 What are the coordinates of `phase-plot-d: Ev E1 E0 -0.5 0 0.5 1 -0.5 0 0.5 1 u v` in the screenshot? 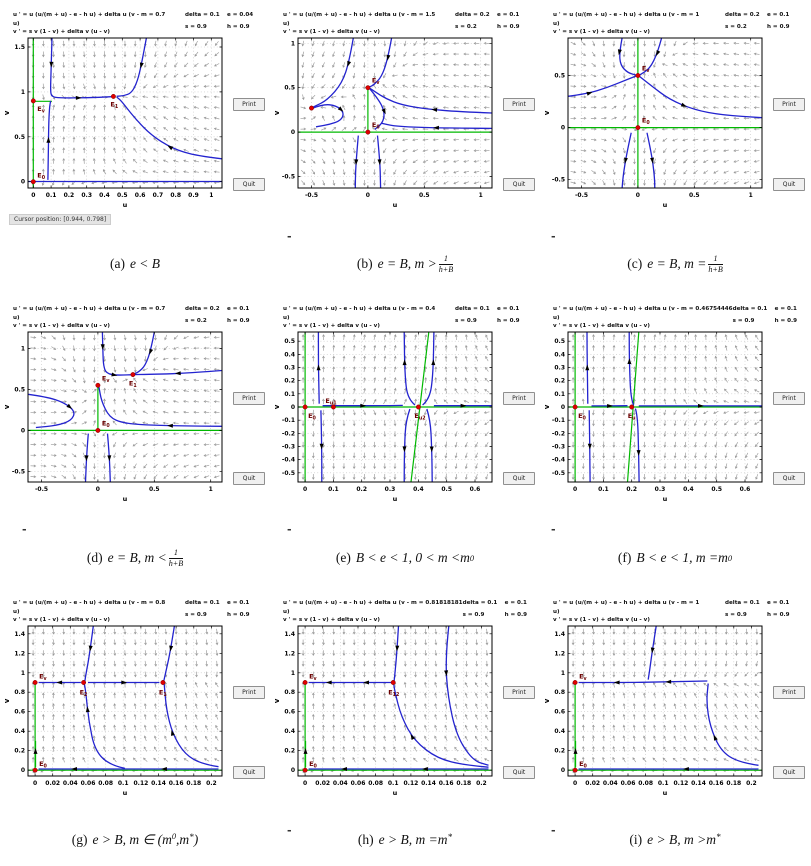 It's located at (115, 422).